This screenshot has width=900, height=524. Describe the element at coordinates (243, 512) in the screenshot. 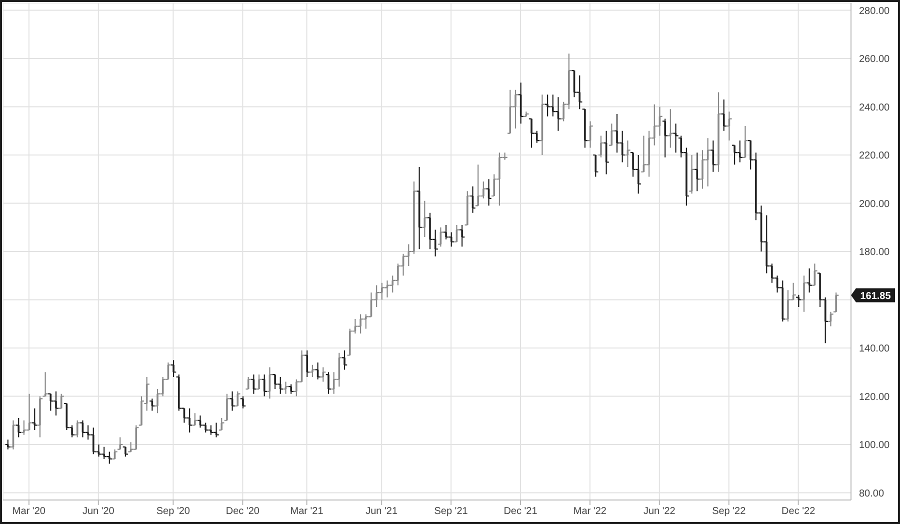

I see `x-tick-label: Dec '20` at that location.